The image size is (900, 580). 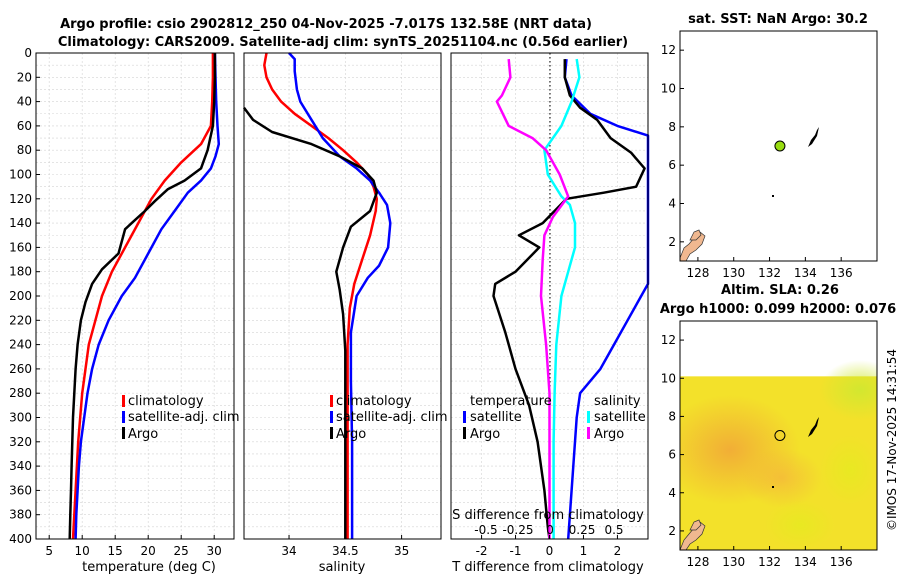 I want to click on x-tick-label: 136, so click(x=841, y=562).